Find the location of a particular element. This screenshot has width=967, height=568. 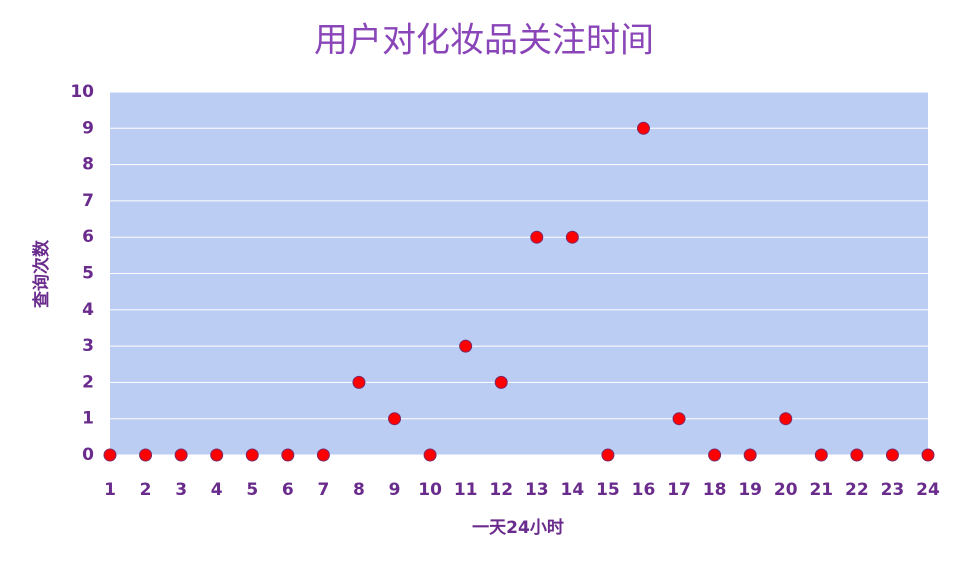

x-tick-label: 5 is located at coordinates (252, 490).